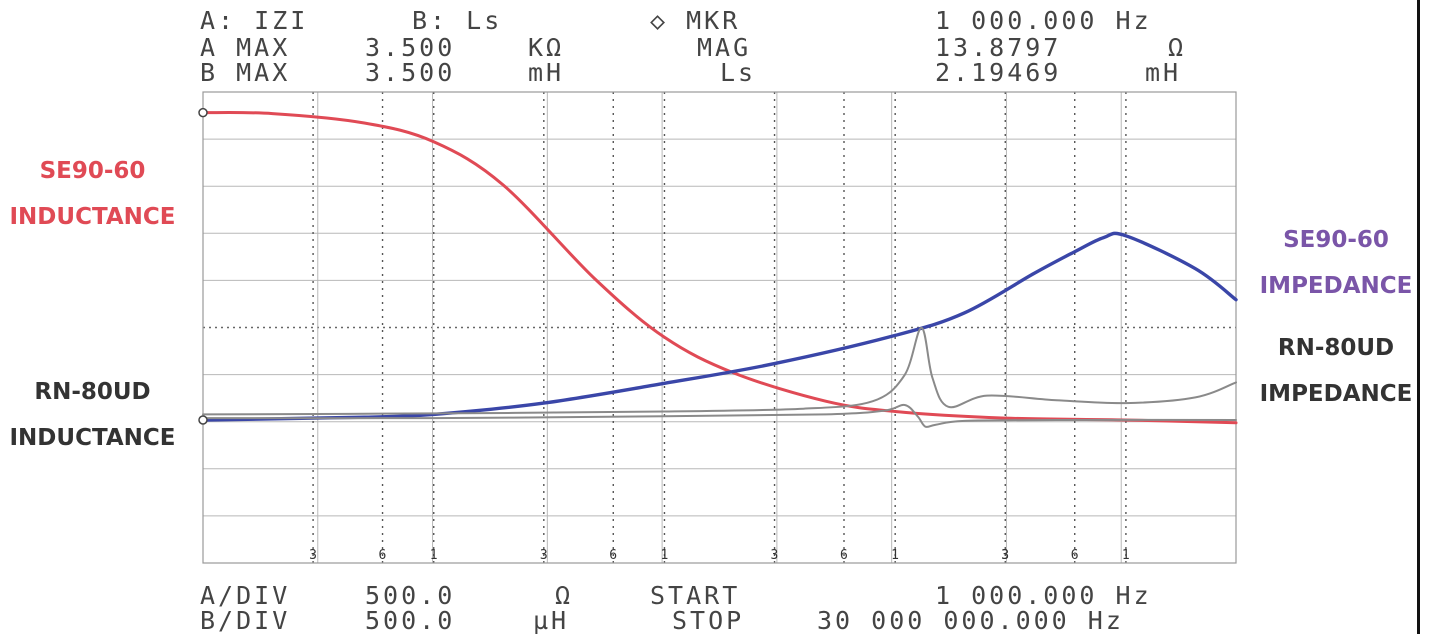 The width and height of the screenshot is (1432, 635). Describe the element at coordinates (203, 112) in the screenshot. I see `start-marker-inductance` at that location.